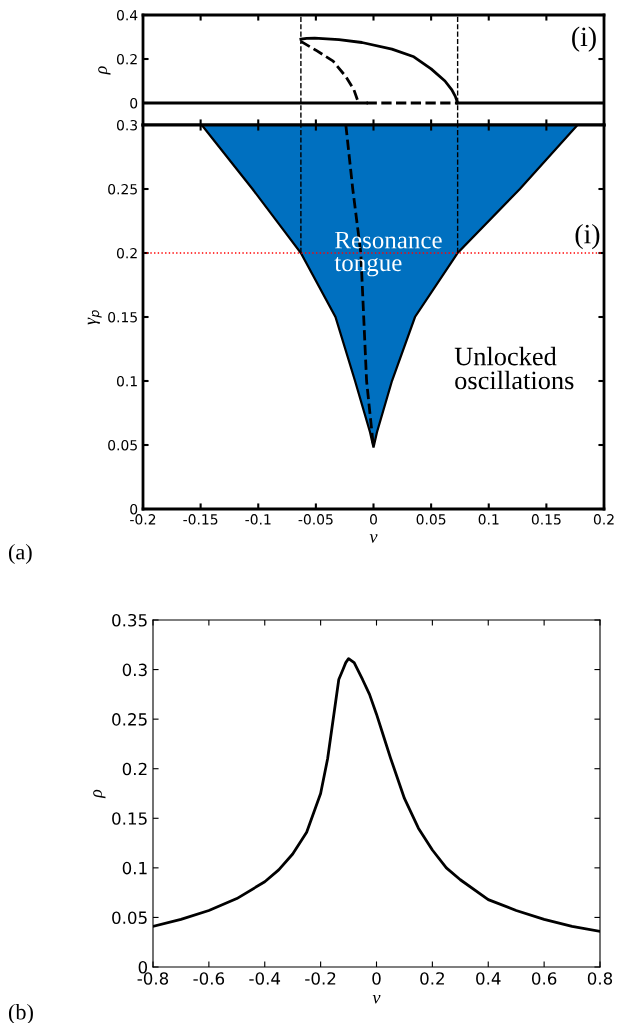 Image resolution: width=621 pixels, height=1023 pixels. I want to click on y-axis-title: γ$_{p}$, so click(94, 317).